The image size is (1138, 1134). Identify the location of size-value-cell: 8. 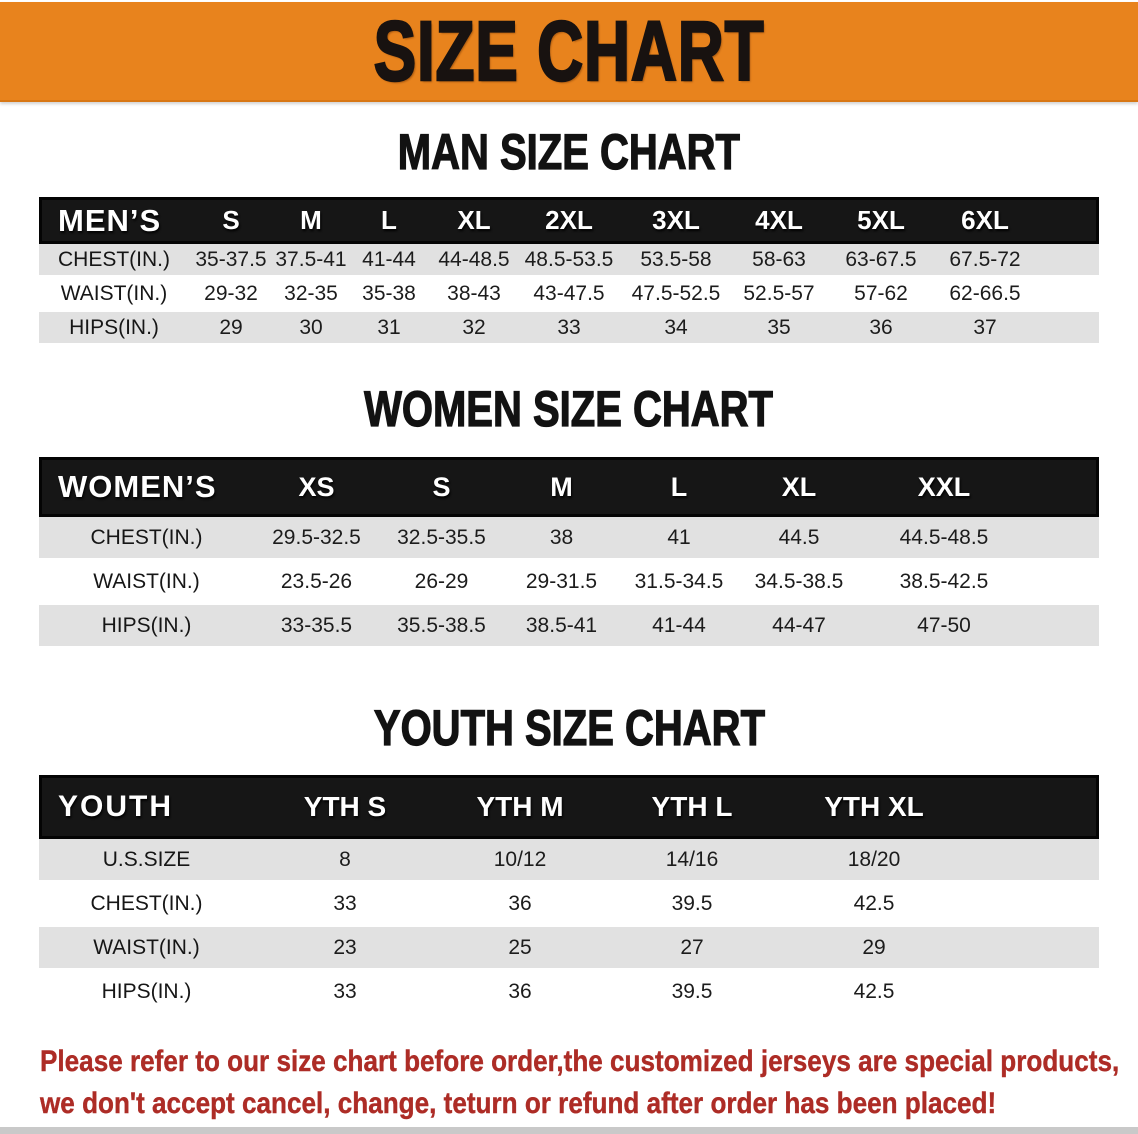
(345, 861).